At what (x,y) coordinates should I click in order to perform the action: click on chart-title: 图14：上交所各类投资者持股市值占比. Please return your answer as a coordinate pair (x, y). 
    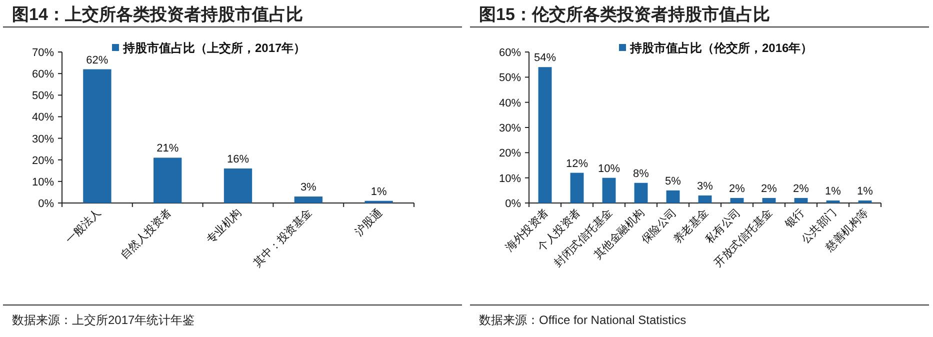
    Looking at the image, I should click on (157, 14).